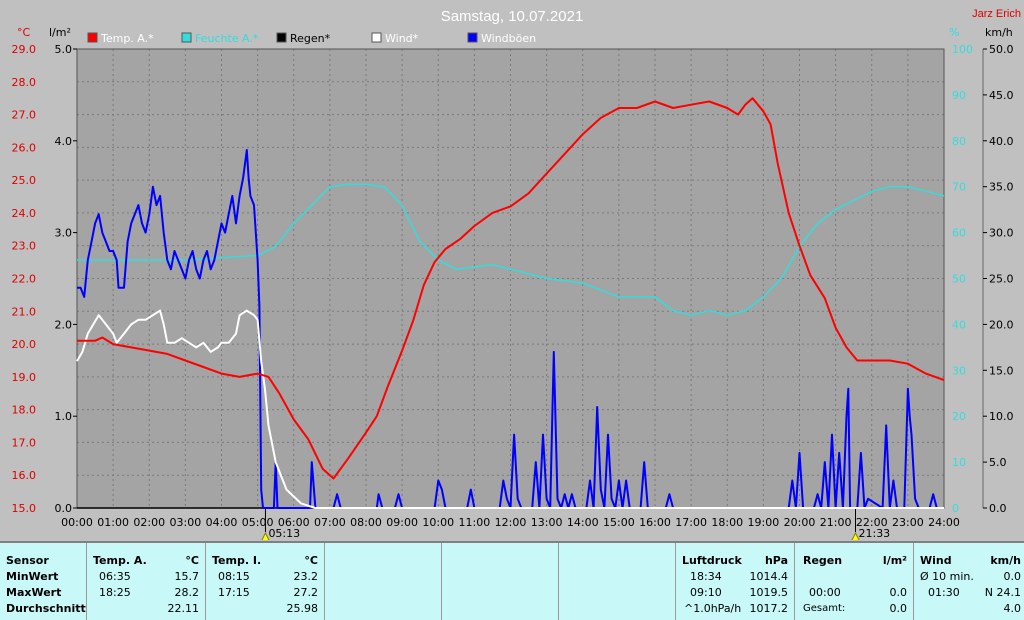 Image resolution: width=1024 pixels, height=620 pixels. Describe the element at coordinates (959, 233) in the screenshot. I see `hum-tick-label: 60` at that location.